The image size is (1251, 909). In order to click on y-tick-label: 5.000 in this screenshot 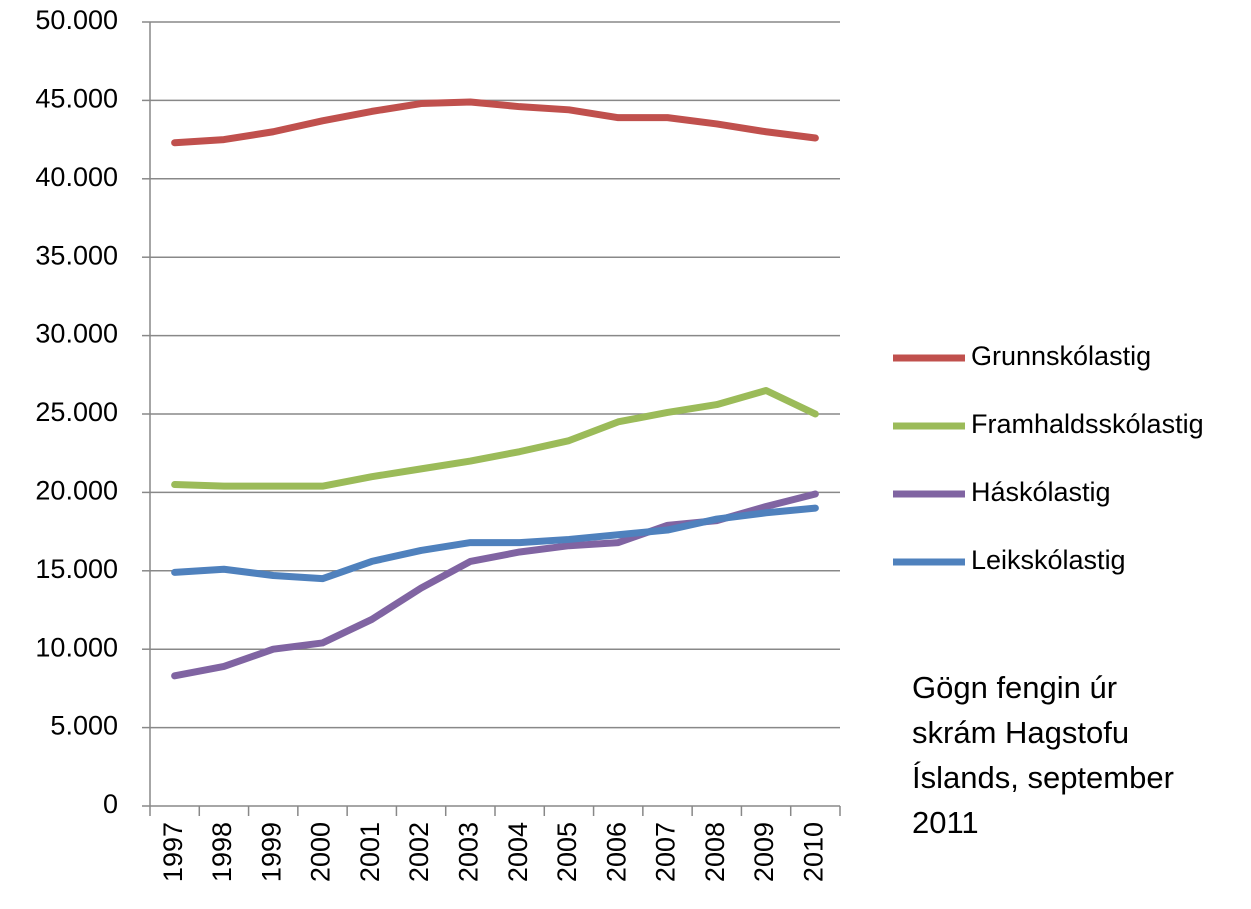, I will do `click(84, 726)`.